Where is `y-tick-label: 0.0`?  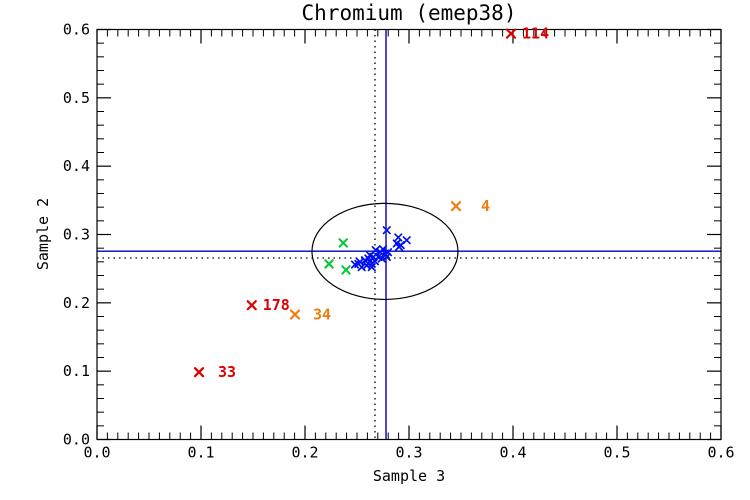
y-tick-label: 0.0 is located at coordinates (76, 440).